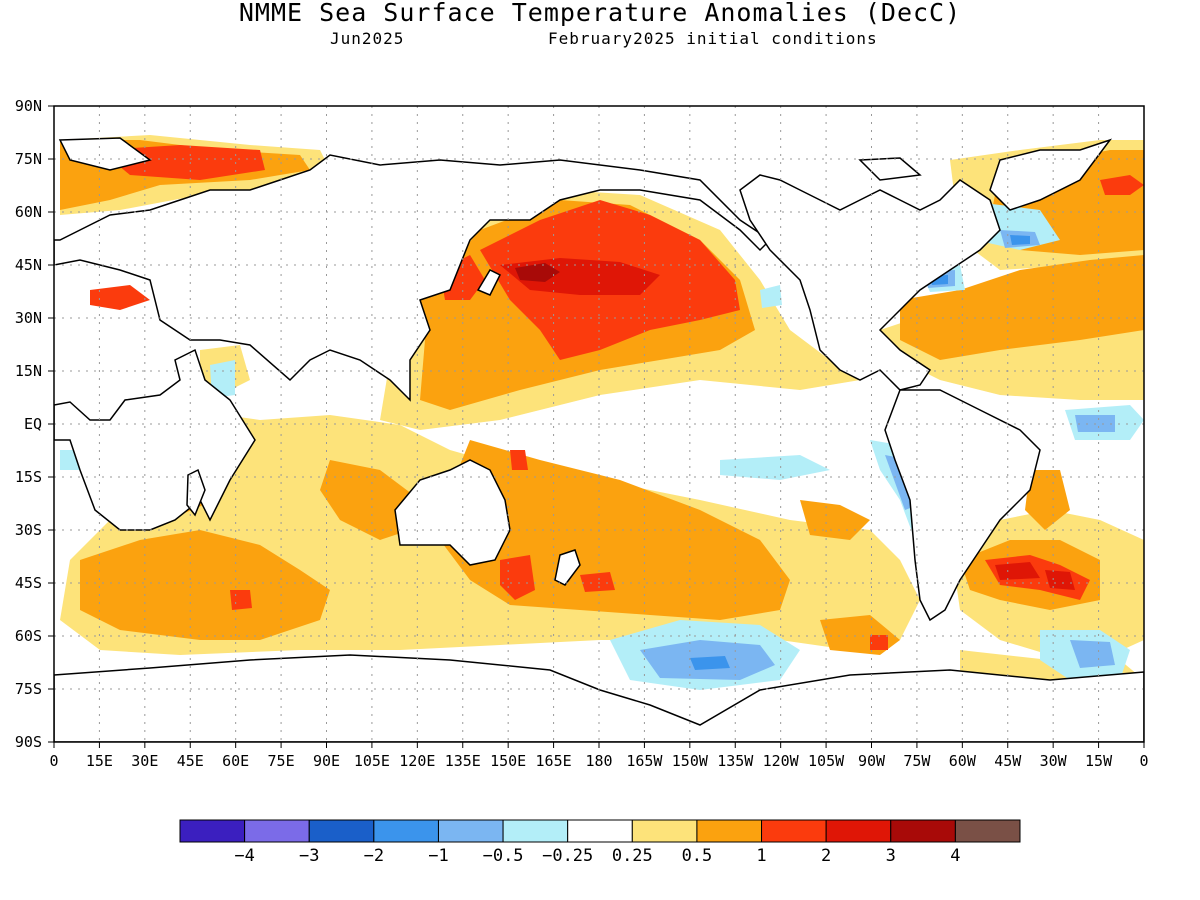 The width and height of the screenshot is (1200, 900). Describe the element at coordinates (781, 761) in the screenshot. I see `lon-tick-label: 120W` at that location.